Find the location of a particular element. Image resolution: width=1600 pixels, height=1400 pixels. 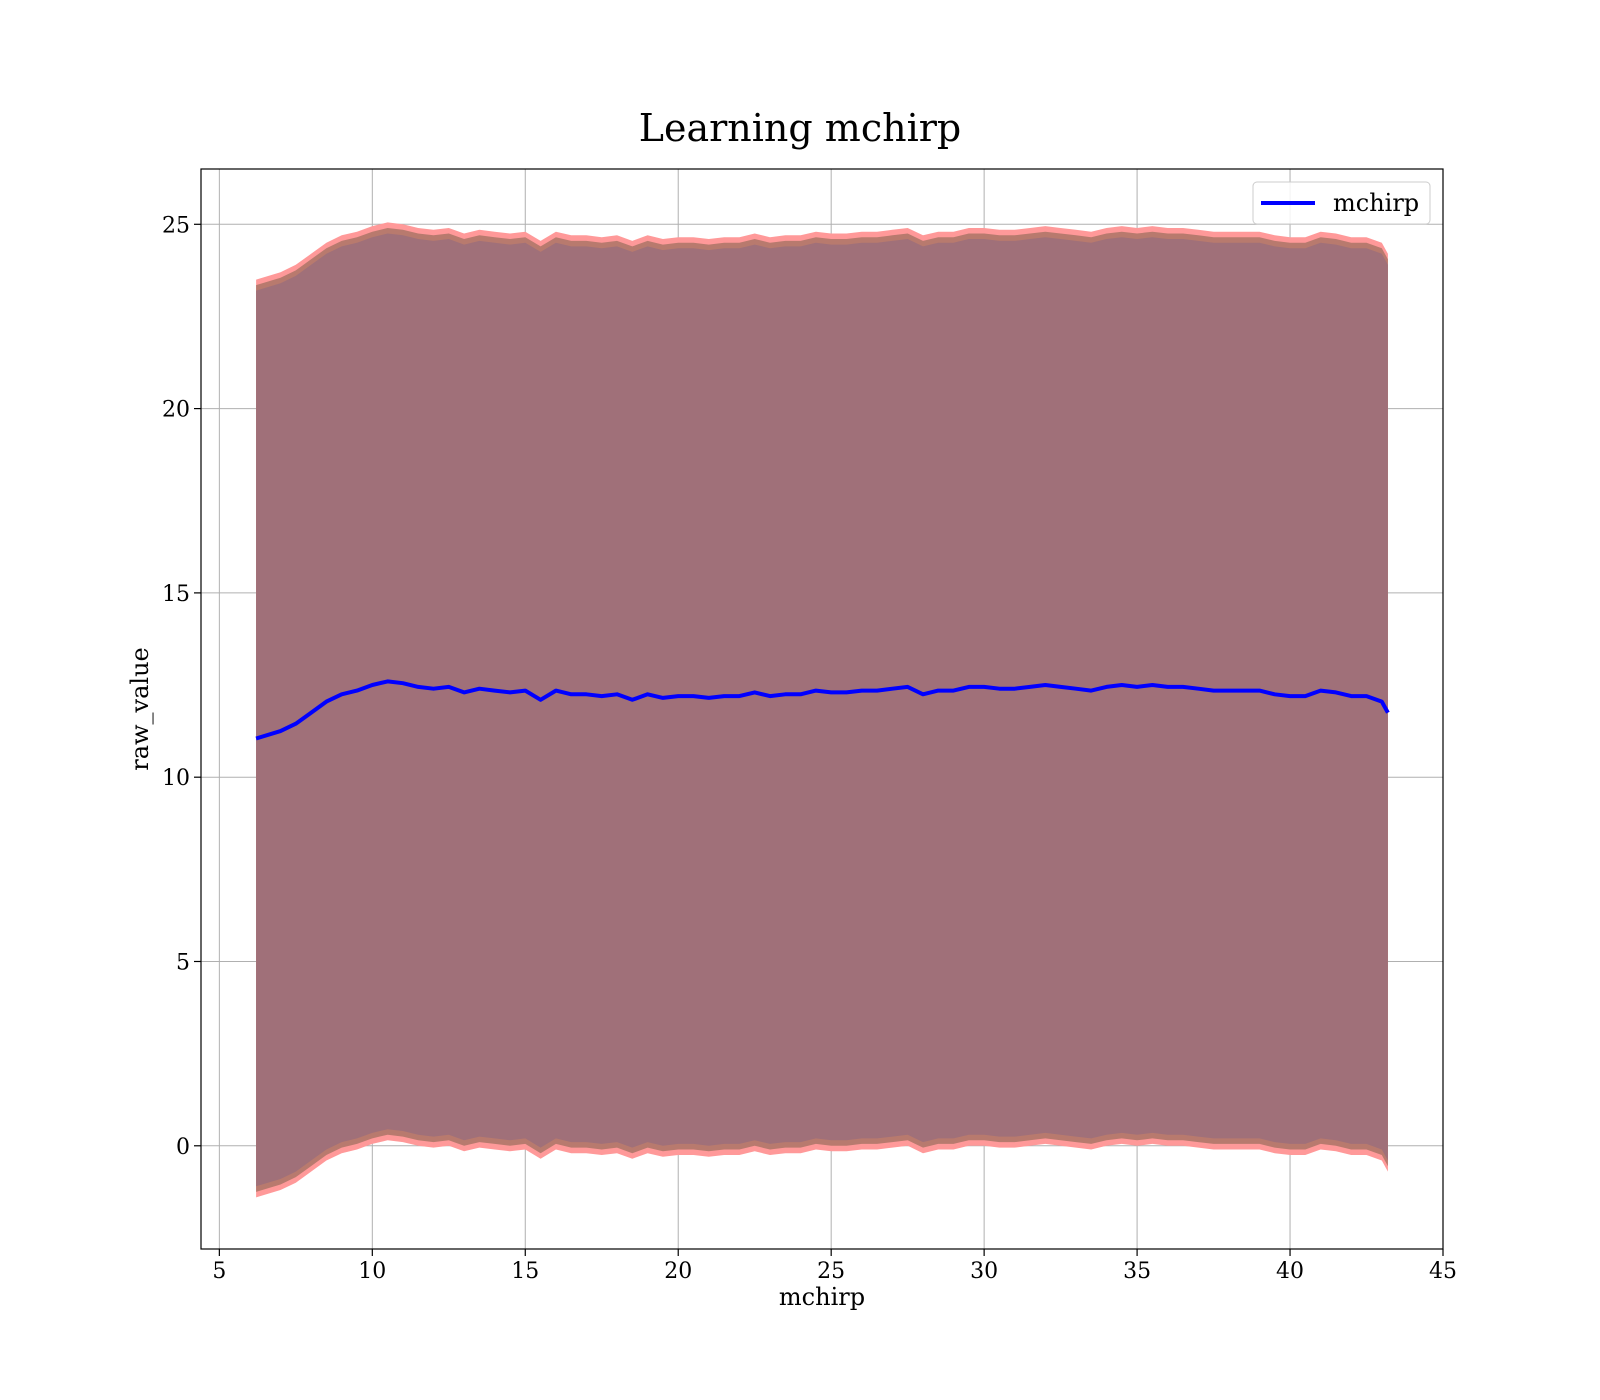

x-tick-label-2: 15 is located at coordinates (525, 1271).